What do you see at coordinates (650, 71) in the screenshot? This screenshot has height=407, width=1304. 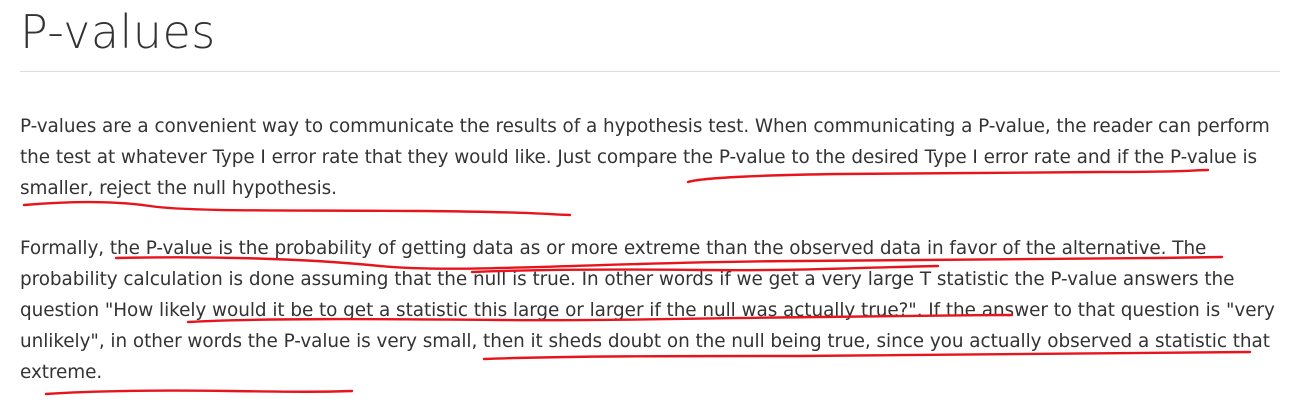 I see `title-divider` at bounding box center [650, 71].